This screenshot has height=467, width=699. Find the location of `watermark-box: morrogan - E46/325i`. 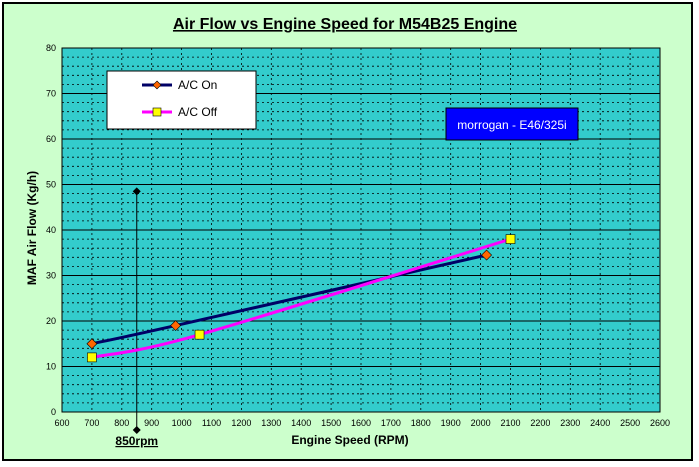

watermark-box: morrogan - E46/325i is located at coordinates (512, 124).